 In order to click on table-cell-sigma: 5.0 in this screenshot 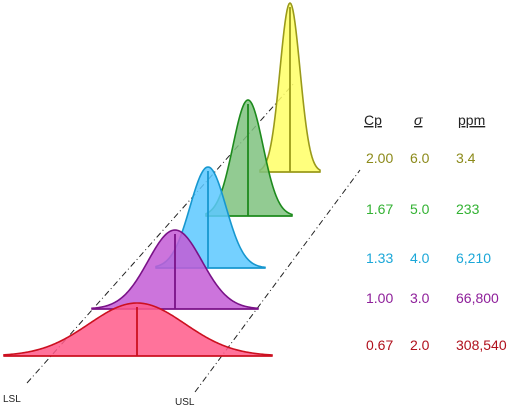, I will do `click(420, 209)`.